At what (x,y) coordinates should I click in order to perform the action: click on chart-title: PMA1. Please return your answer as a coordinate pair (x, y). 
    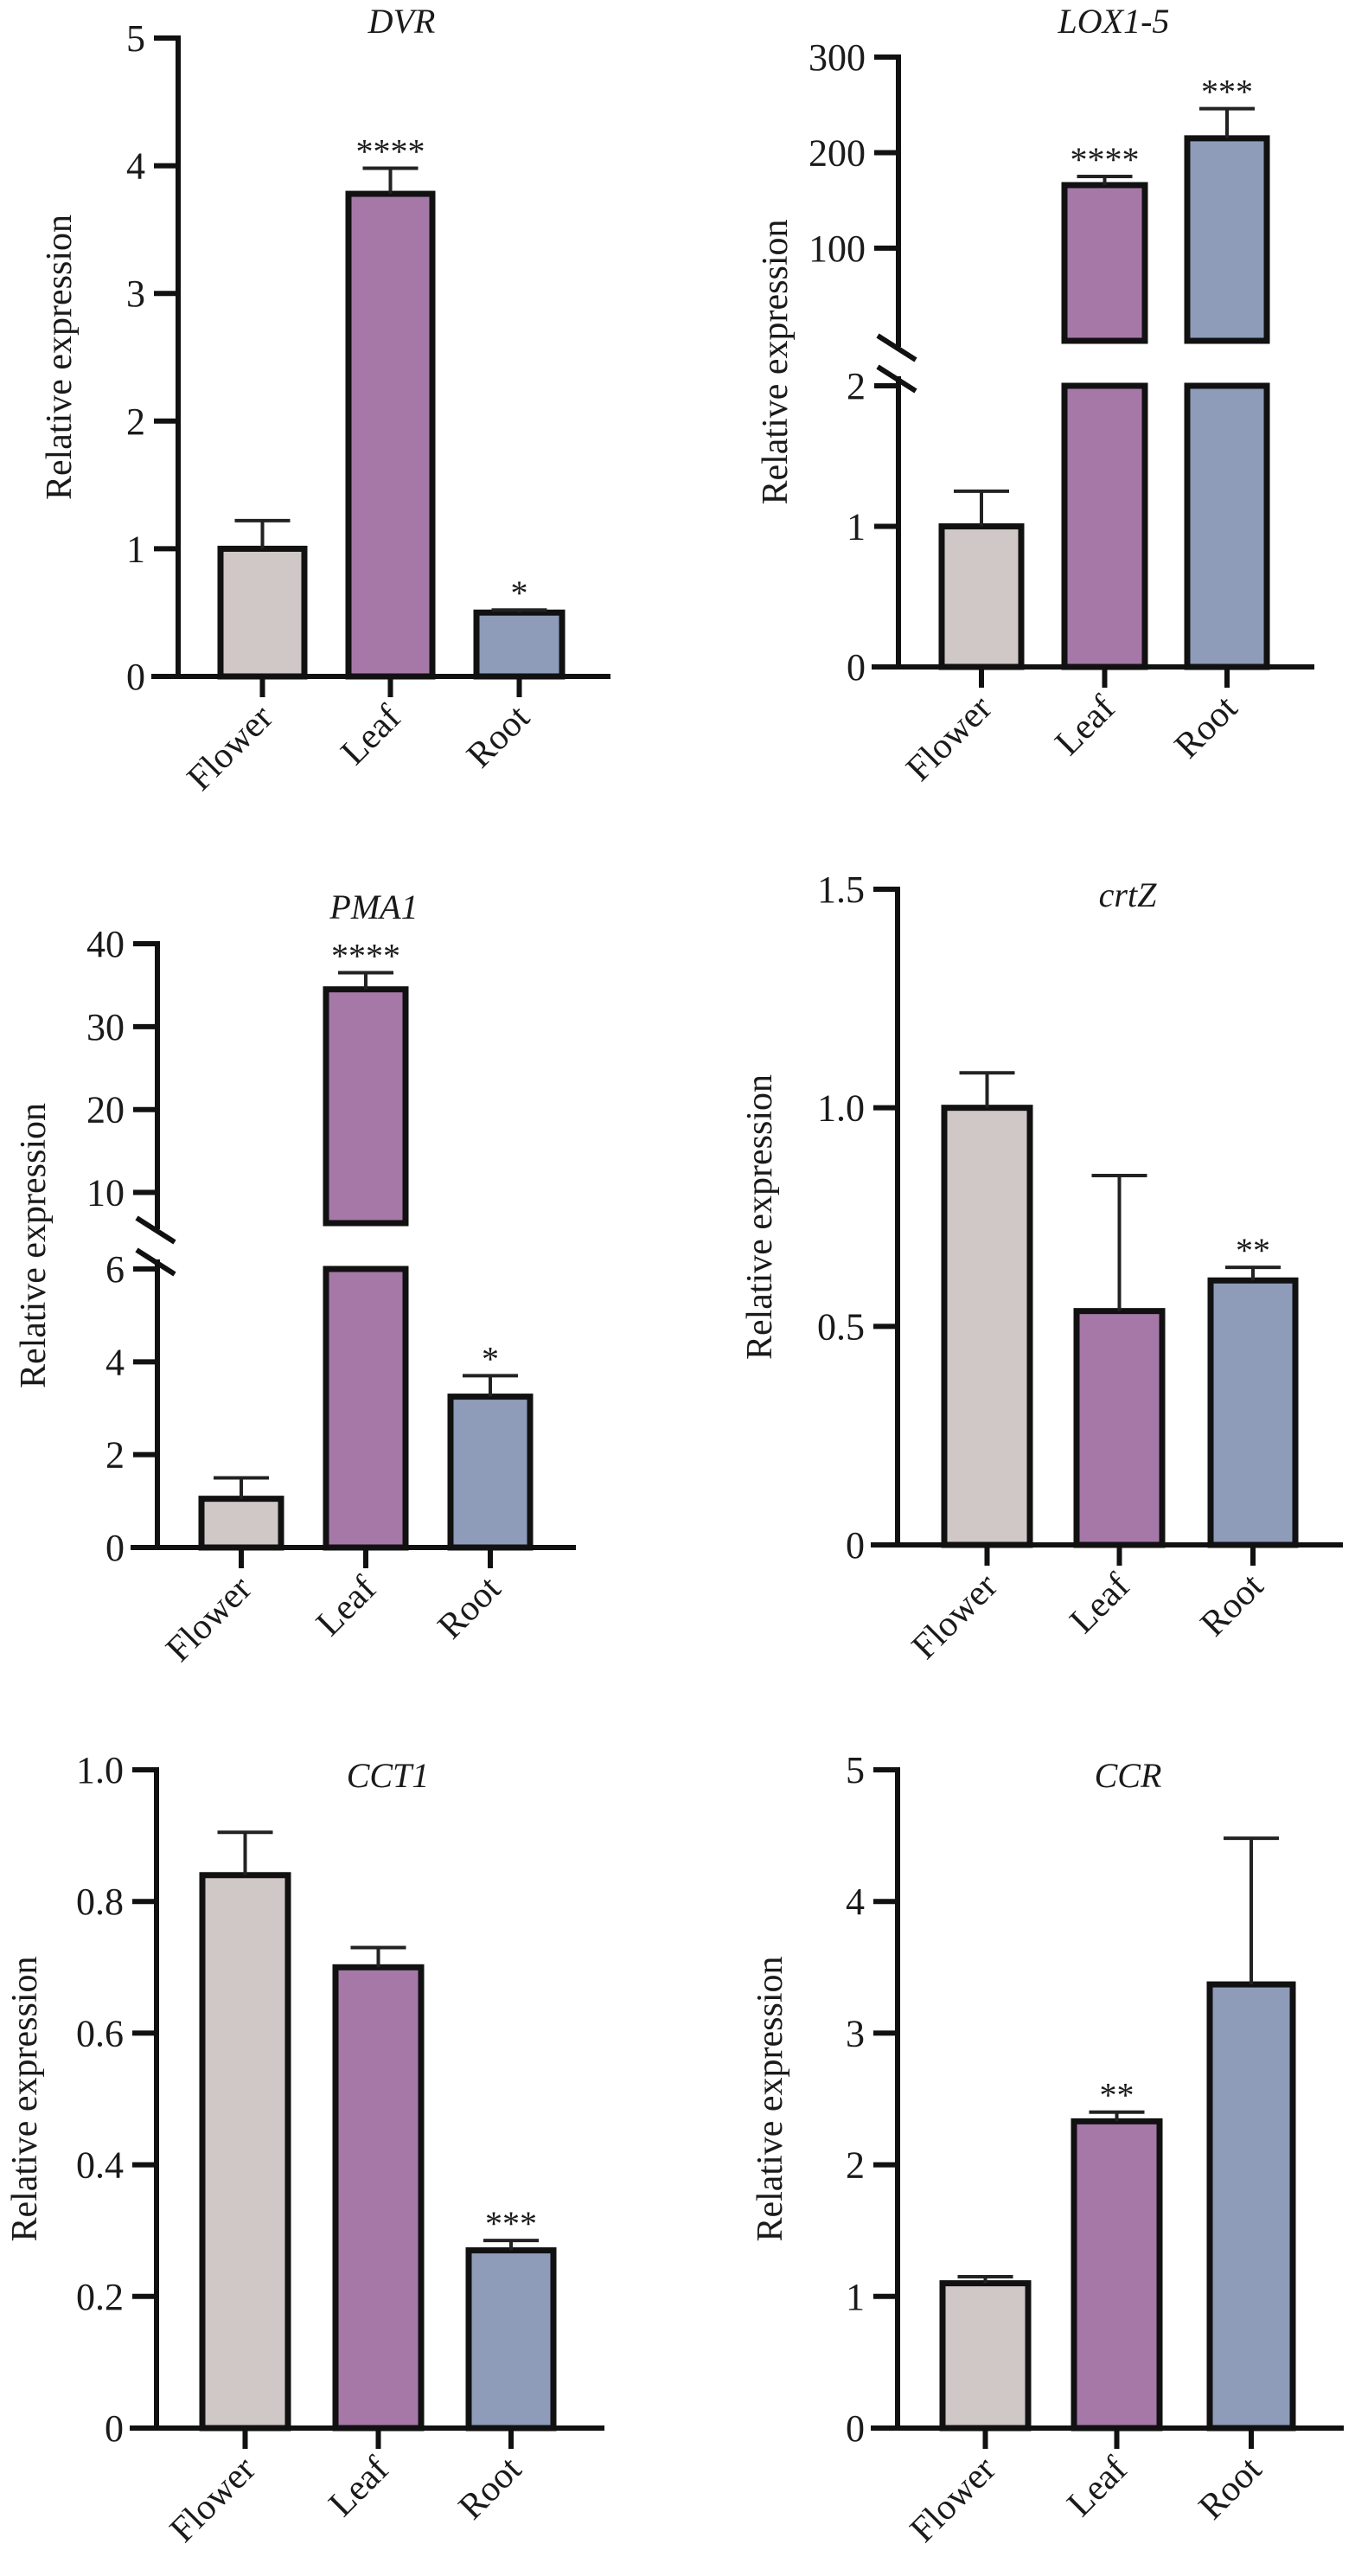
    Looking at the image, I should click on (374, 907).